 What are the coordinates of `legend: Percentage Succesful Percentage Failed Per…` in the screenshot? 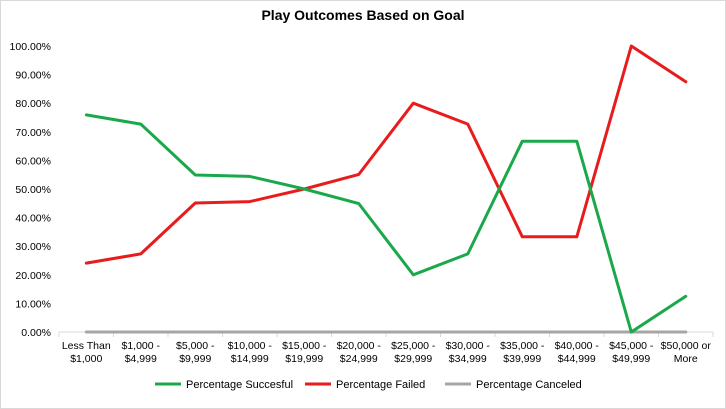 It's located at (368, 385).